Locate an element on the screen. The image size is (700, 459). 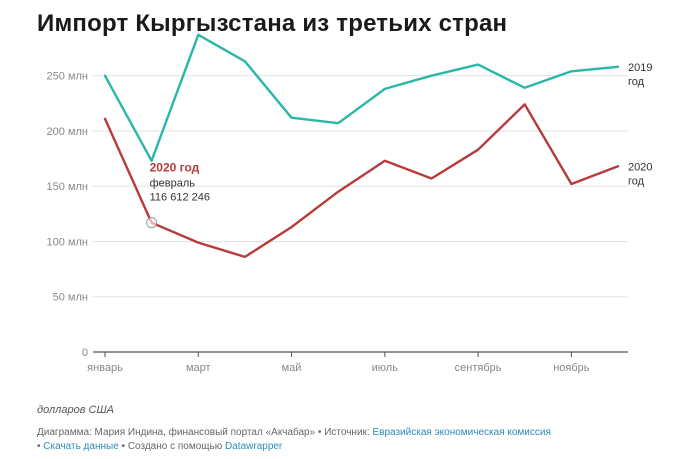
source-prefix: Источник: is located at coordinates (348, 432).